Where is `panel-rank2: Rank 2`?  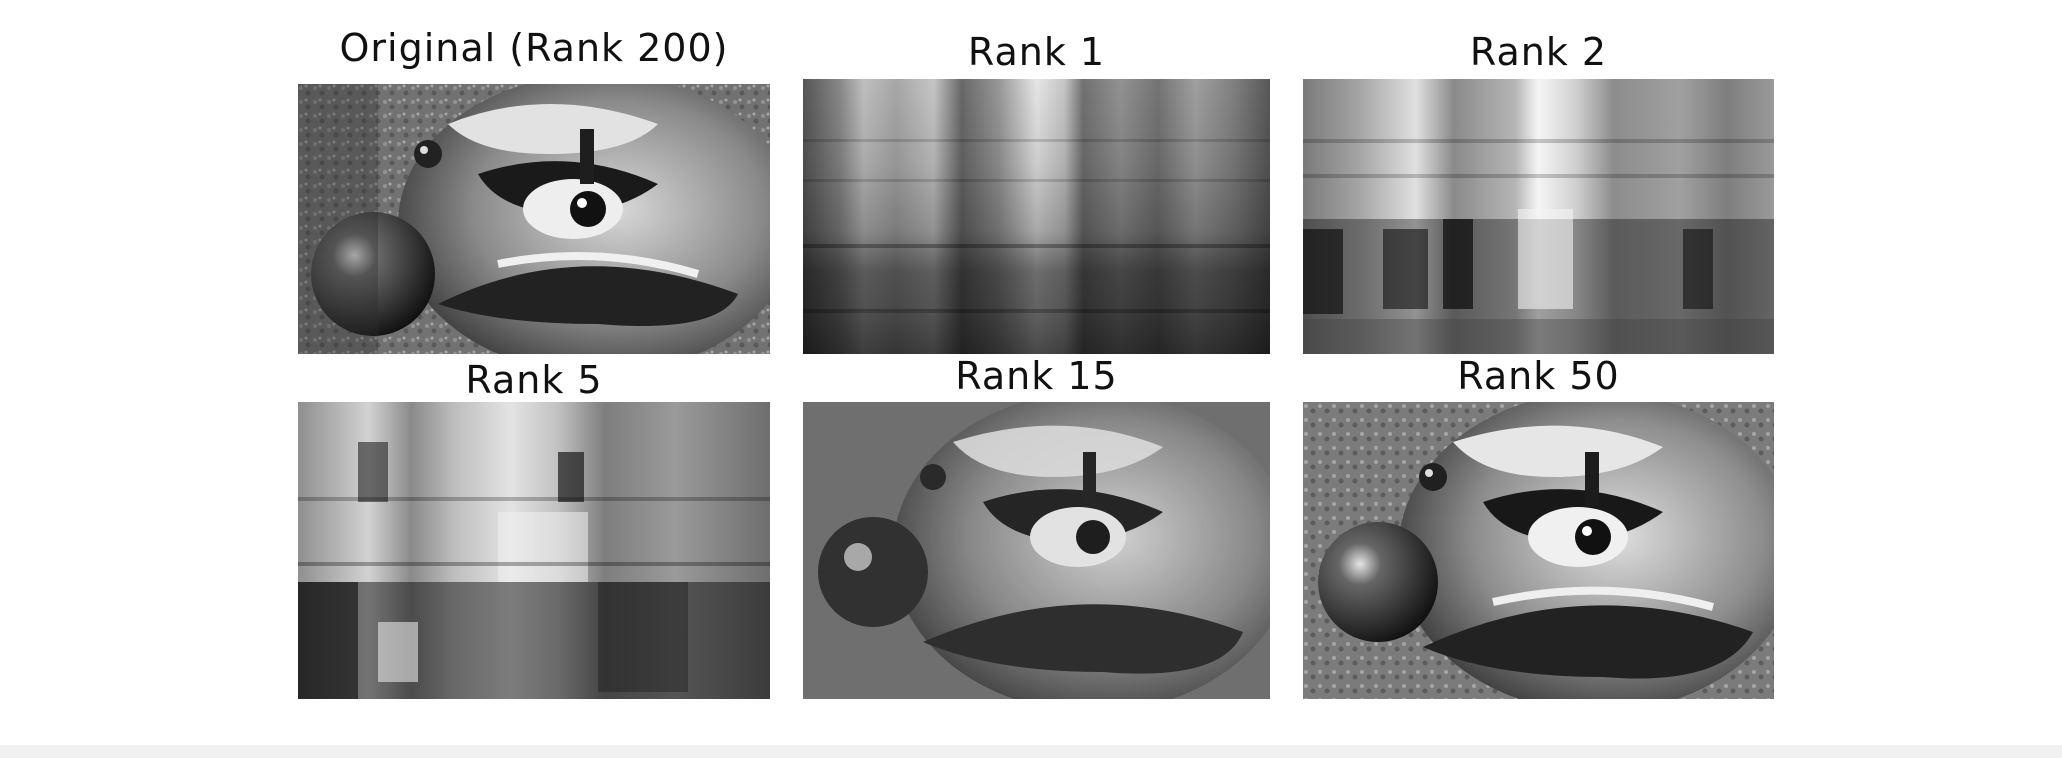 panel-rank2: Rank 2 is located at coordinates (1538, 188).